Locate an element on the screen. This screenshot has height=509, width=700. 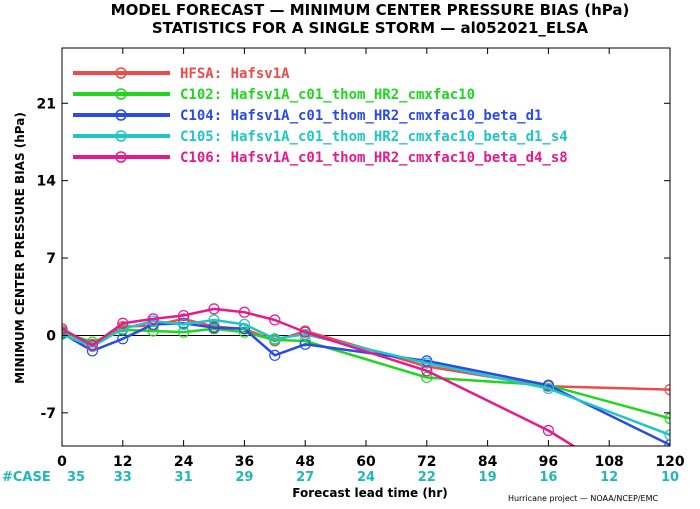
case-count: 19 is located at coordinates (488, 477).